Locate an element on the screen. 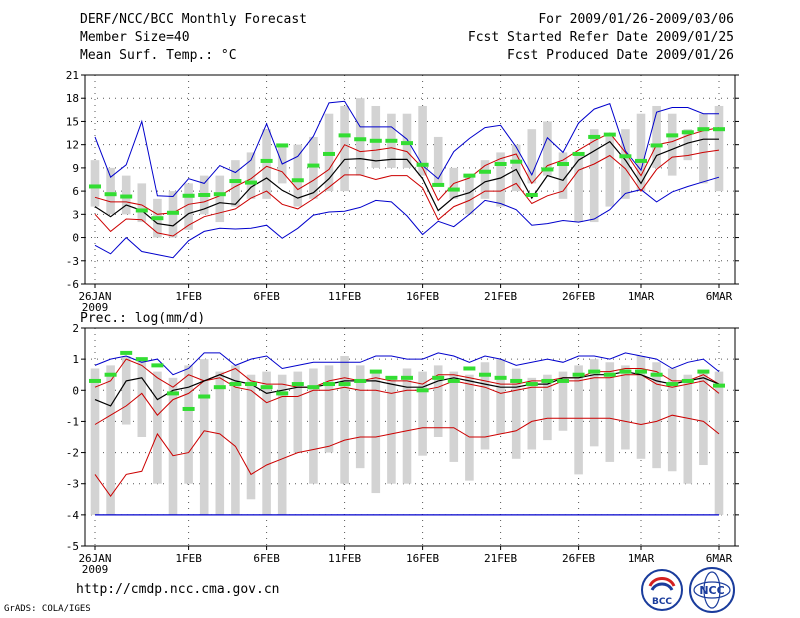 The image size is (800, 618). x-tick-label: 1MAR is located at coordinates (641, 558).